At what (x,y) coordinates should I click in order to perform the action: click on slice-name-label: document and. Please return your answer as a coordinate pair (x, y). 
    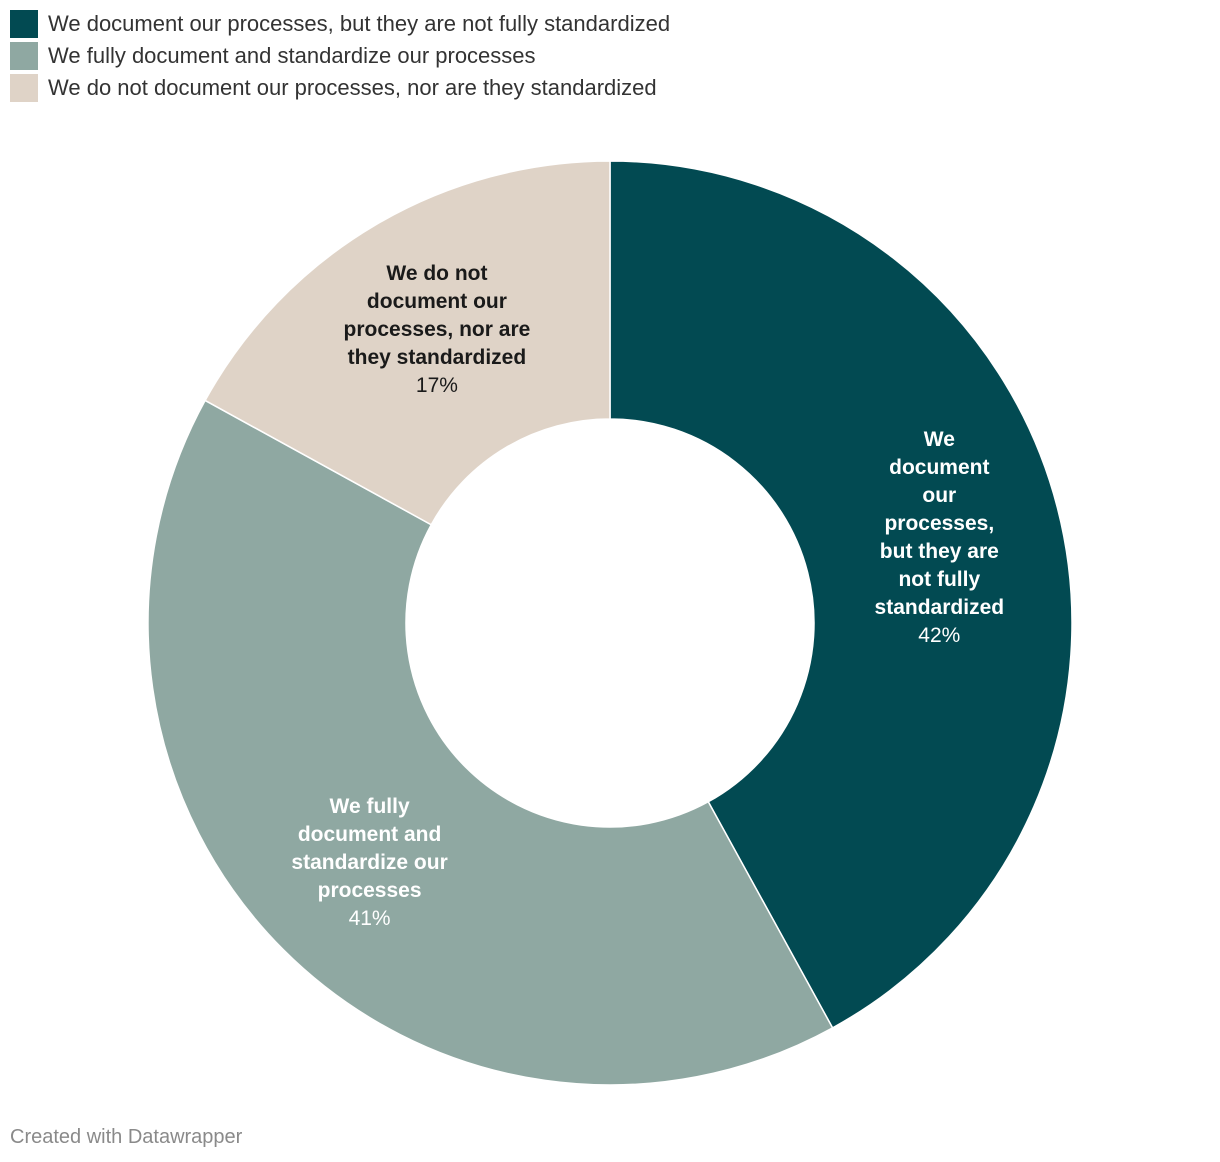
    Looking at the image, I should click on (370, 834).